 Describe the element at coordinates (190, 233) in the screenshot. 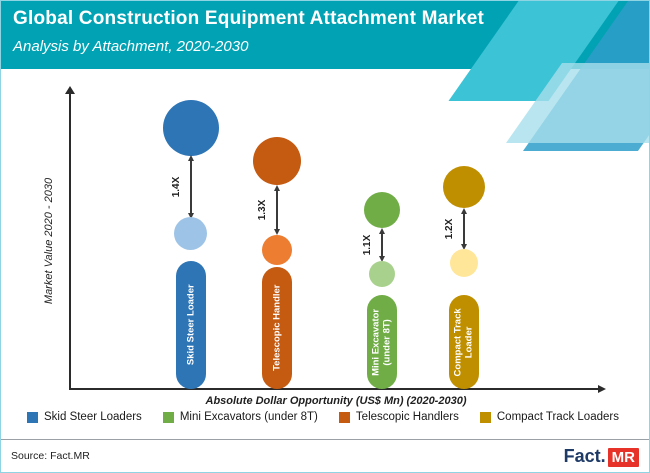

I see `opportunity-circle-small-skid-steer` at that location.